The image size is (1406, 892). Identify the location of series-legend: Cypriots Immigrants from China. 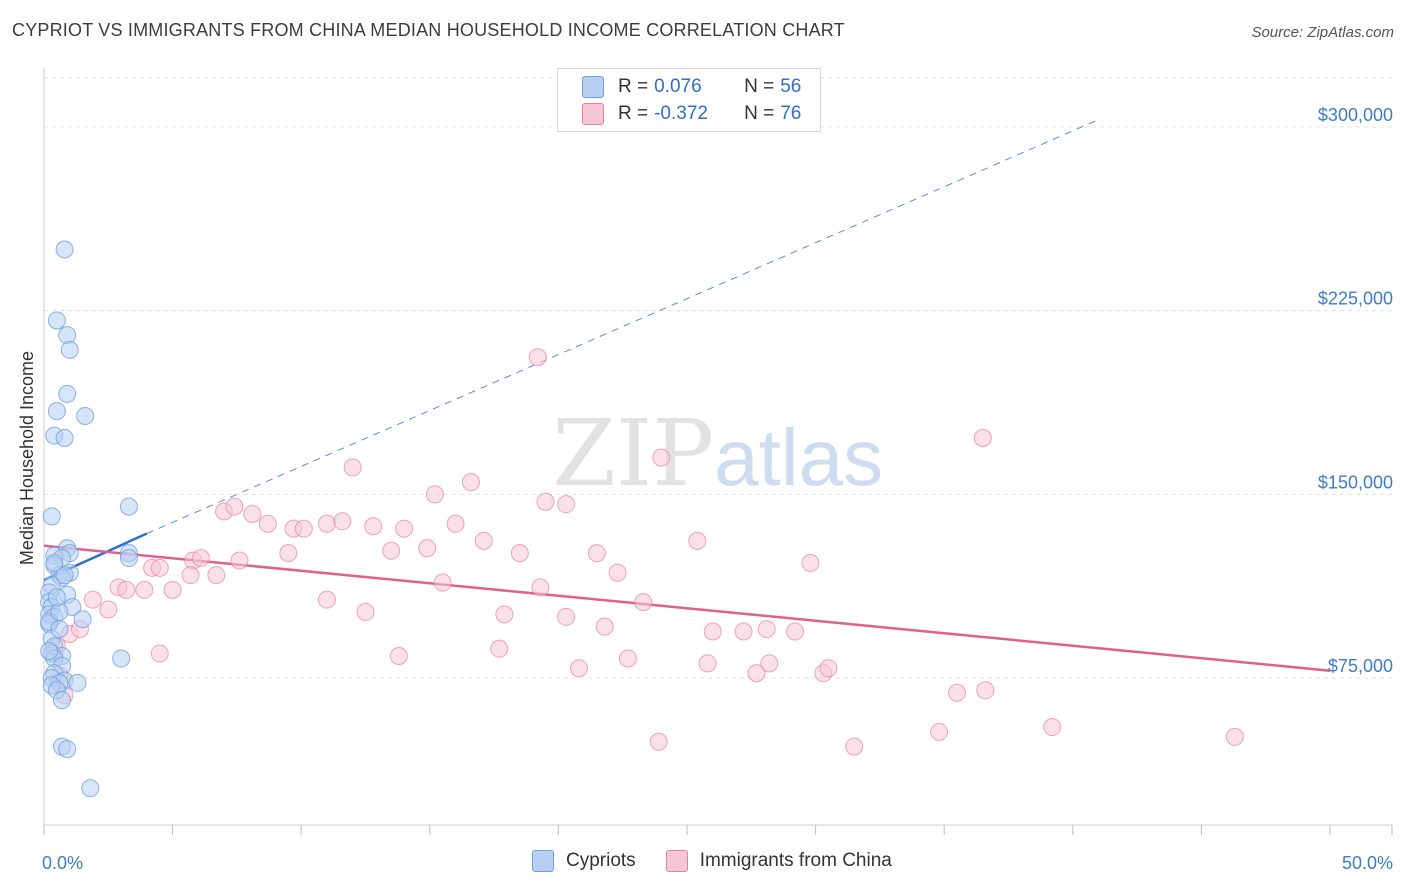
(727, 861).